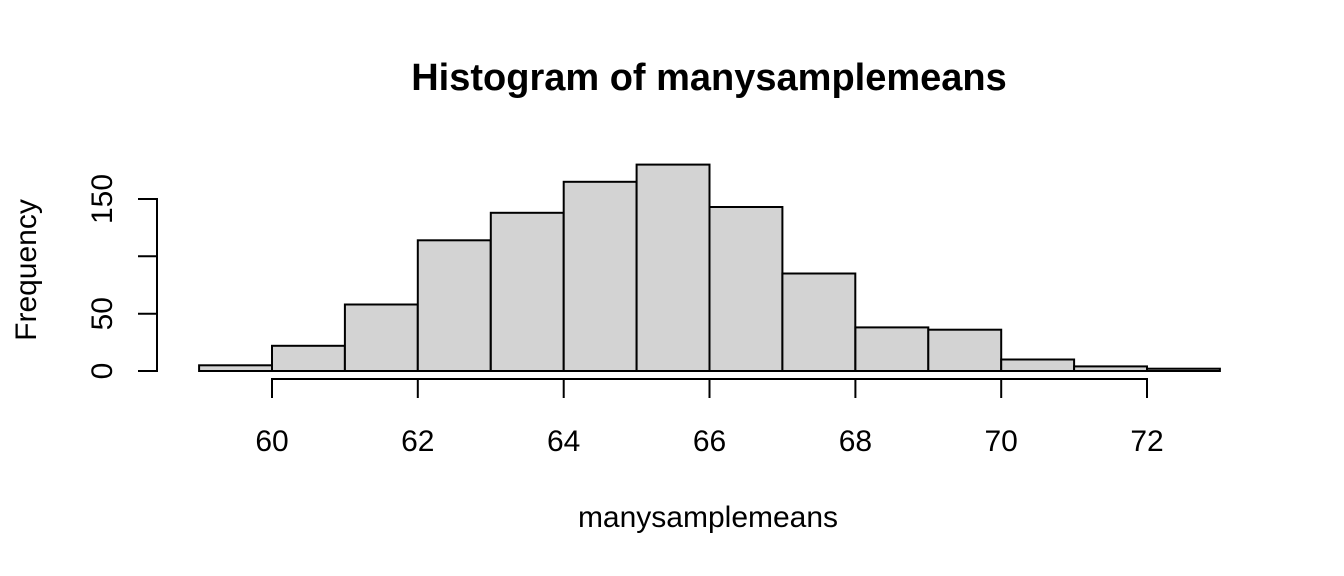 This screenshot has height=576, width=1344. What do you see at coordinates (26, 270) in the screenshot?
I see `y-axis-label: Frequency` at bounding box center [26, 270].